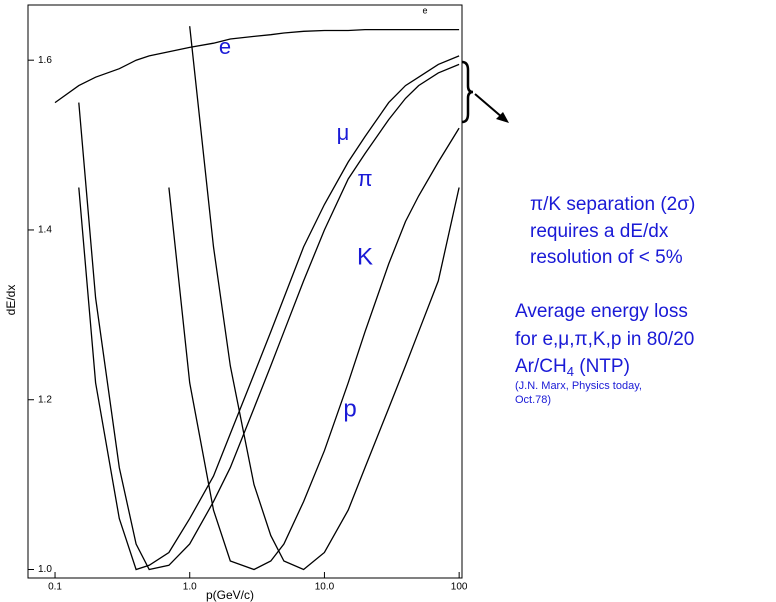 The width and height of the screenshot is (776, 602). What do you see at coordinates (612, 204) in the screenshot?
I see `annotation: π/K separation (2σ)` at bounding box center [612, 204].